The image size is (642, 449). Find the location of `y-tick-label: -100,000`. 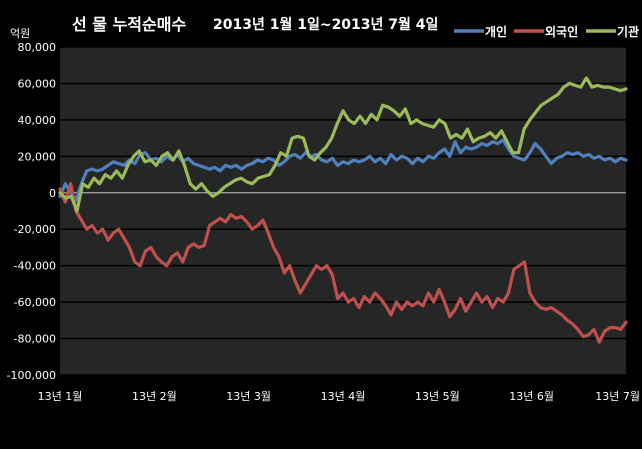

y-tick-label: -100,000 is located at coordinates (31, 375).